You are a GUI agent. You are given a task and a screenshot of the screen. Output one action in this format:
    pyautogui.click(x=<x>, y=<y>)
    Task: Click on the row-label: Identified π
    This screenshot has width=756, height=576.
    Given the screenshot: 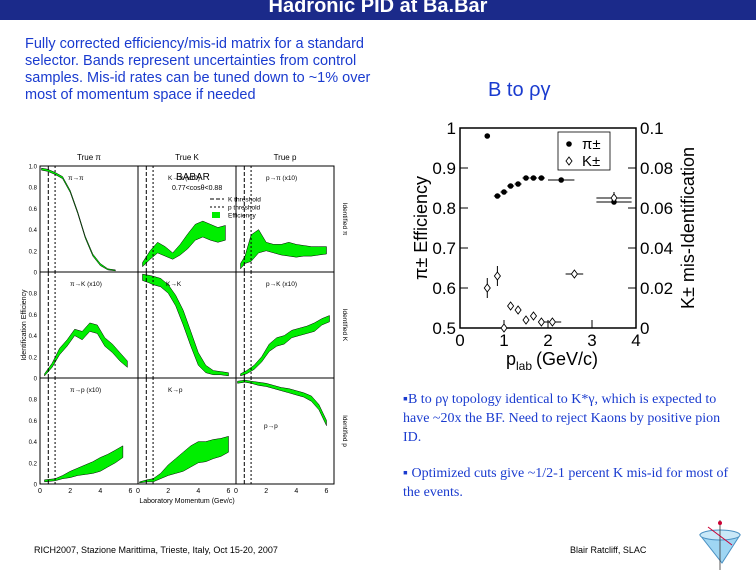 What is the action you would take?
    pyautogui.click(x=344, y=219)
    